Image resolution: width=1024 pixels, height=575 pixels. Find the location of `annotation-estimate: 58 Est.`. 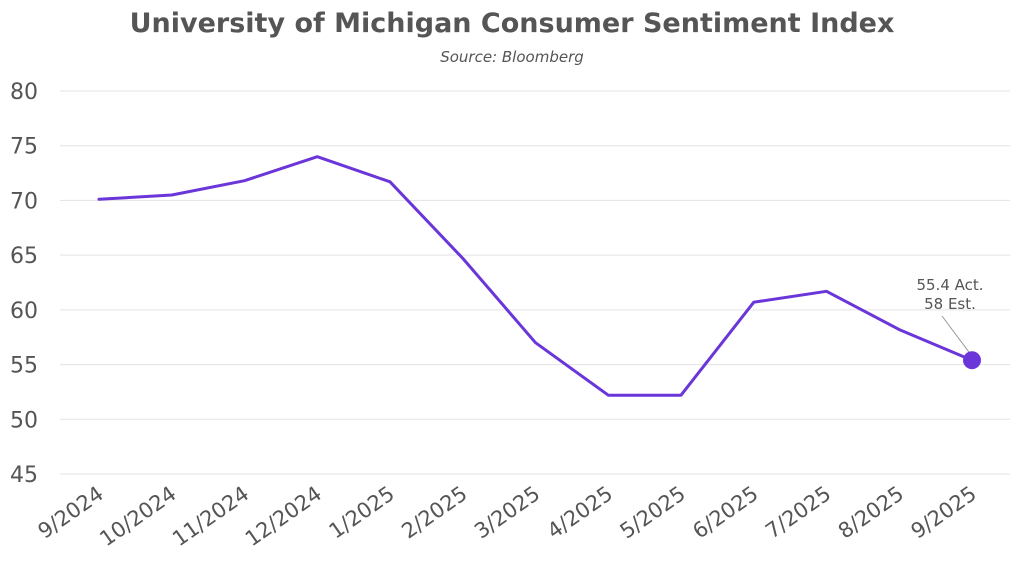

annotation-estimate: 58 Est. is located at coordinates (950, 304).